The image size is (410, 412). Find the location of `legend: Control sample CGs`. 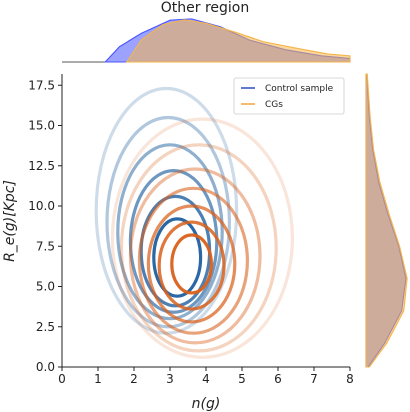

legend: Control sample CGs is located at coordinates (289, 96).